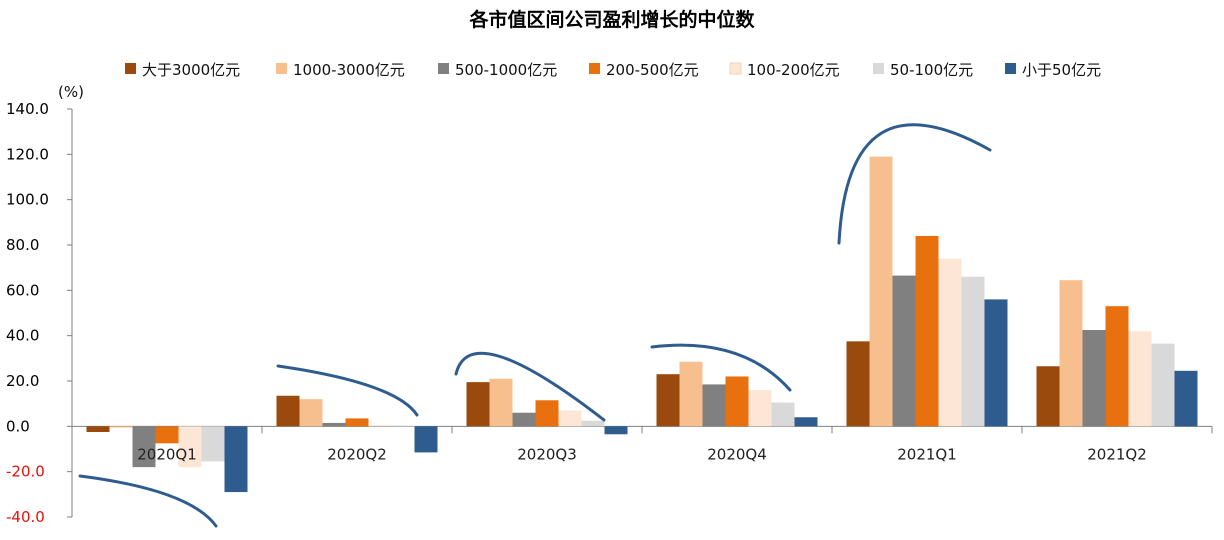 Image resolution: width=1224 pixels, height=540 pixels. What do you see at coordinates (1117, 454) in the screenshot?
I see `category-label-2021Q2: 2021Q2` at bounding box center [1117, 454].